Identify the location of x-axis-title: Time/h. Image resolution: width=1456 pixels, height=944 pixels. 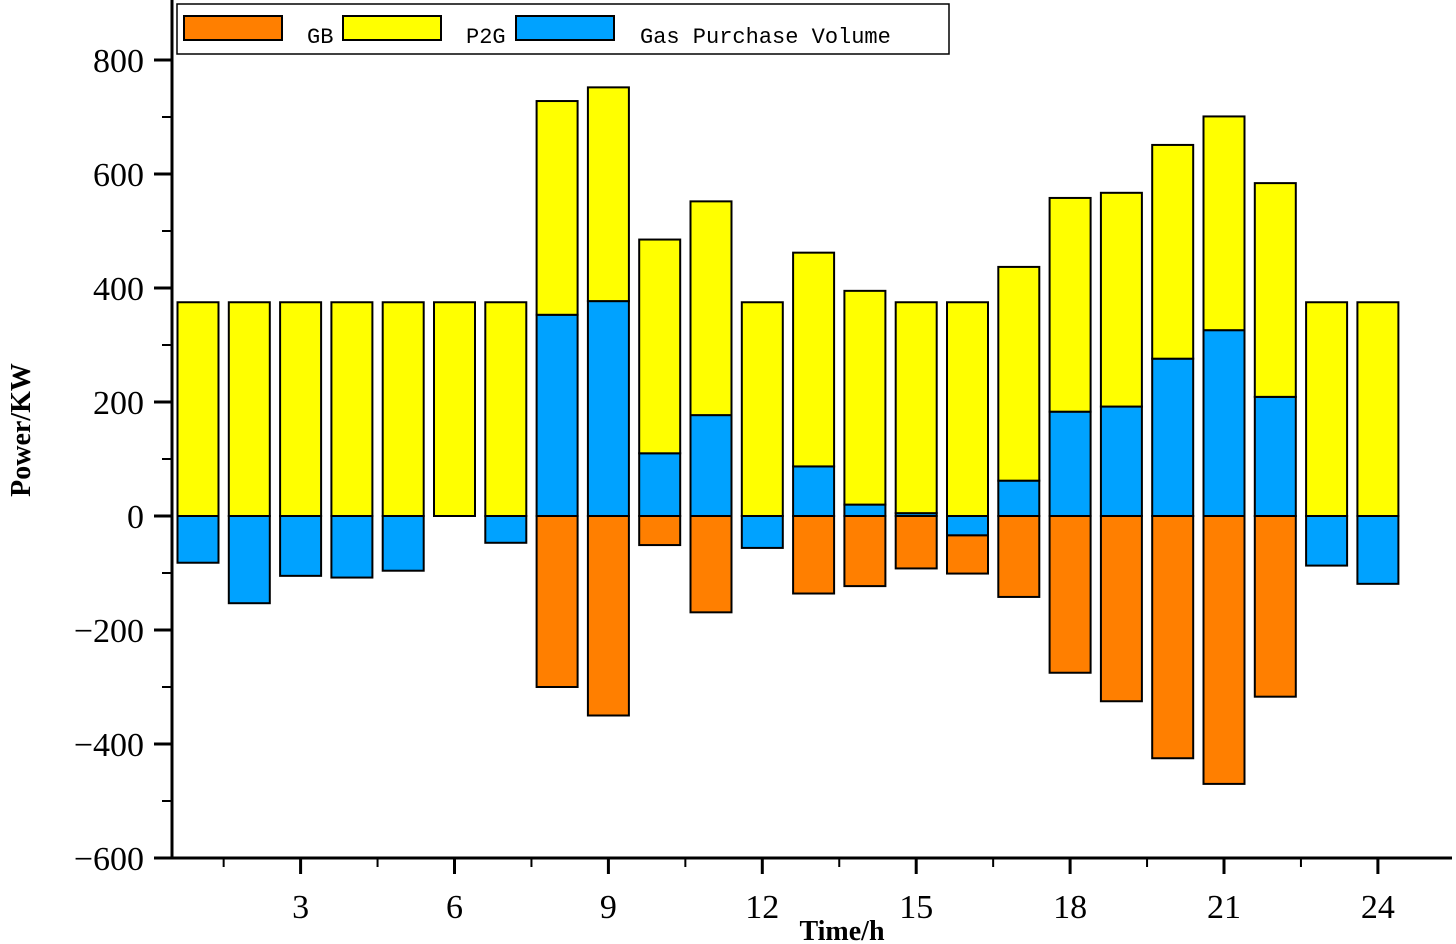
(841, 930).